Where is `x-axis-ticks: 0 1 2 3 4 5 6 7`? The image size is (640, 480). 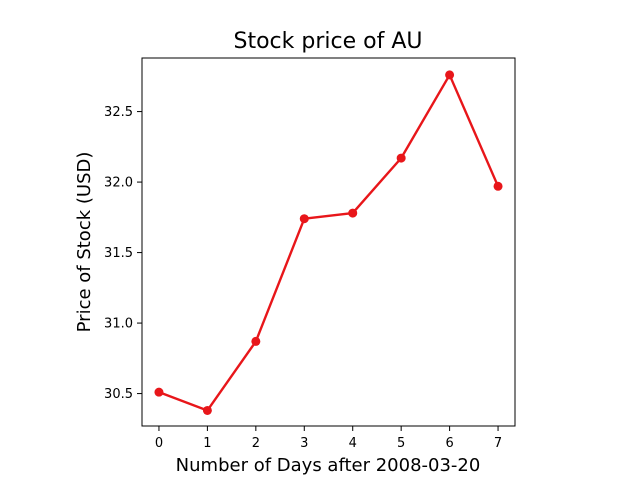 x-axis-ticks: 0 1 2 3 4 5 6 7 is located at coordinates (328, 438).